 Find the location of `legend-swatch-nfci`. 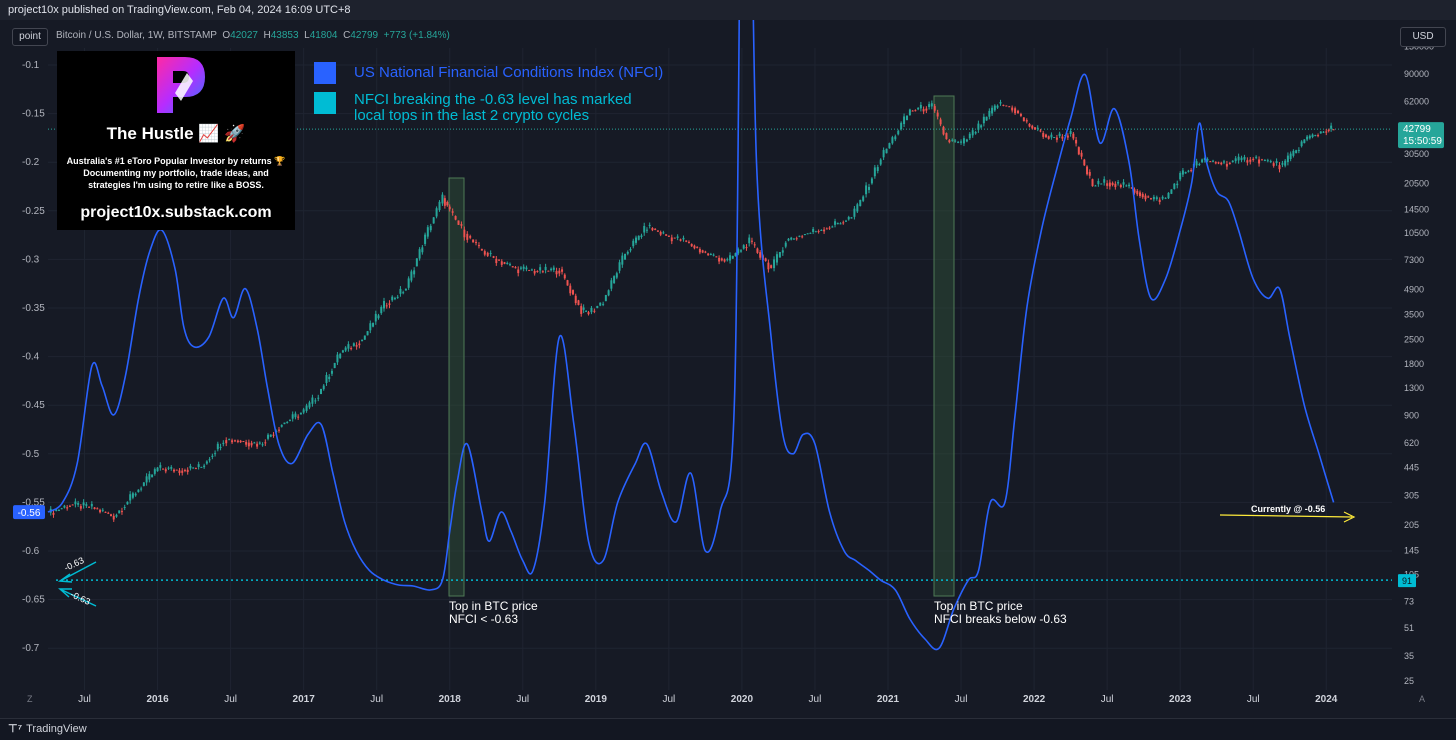

legend-swatch-nfci is located at coordinates (325, 73).